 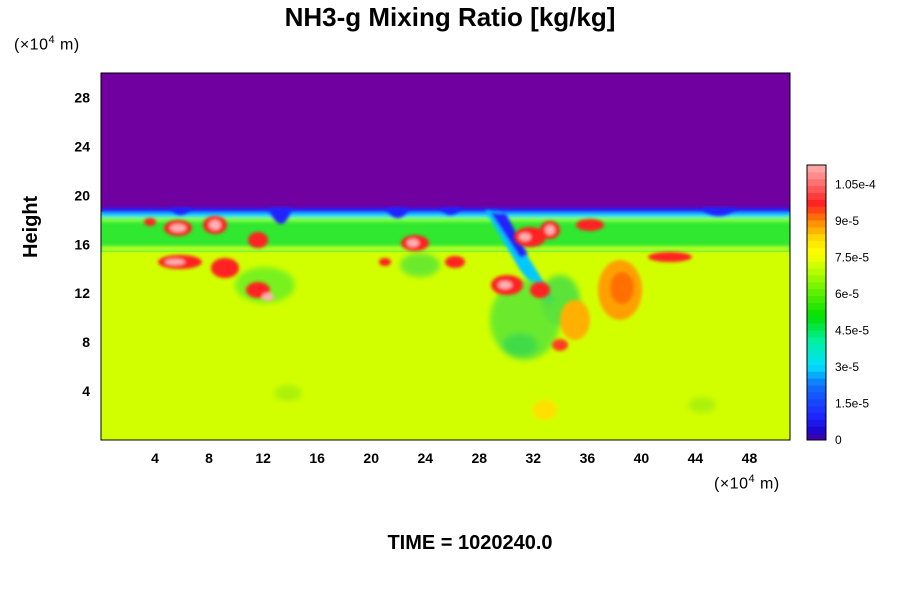 I want to click on y-tick-label: 24, so click(x=82, y=146).